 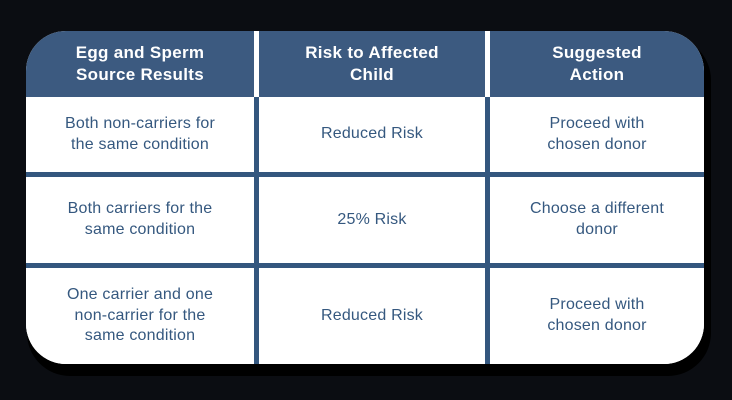 I want to click on table-row-2-risk-cell: 25% Risk, so click(x=374, y=222).